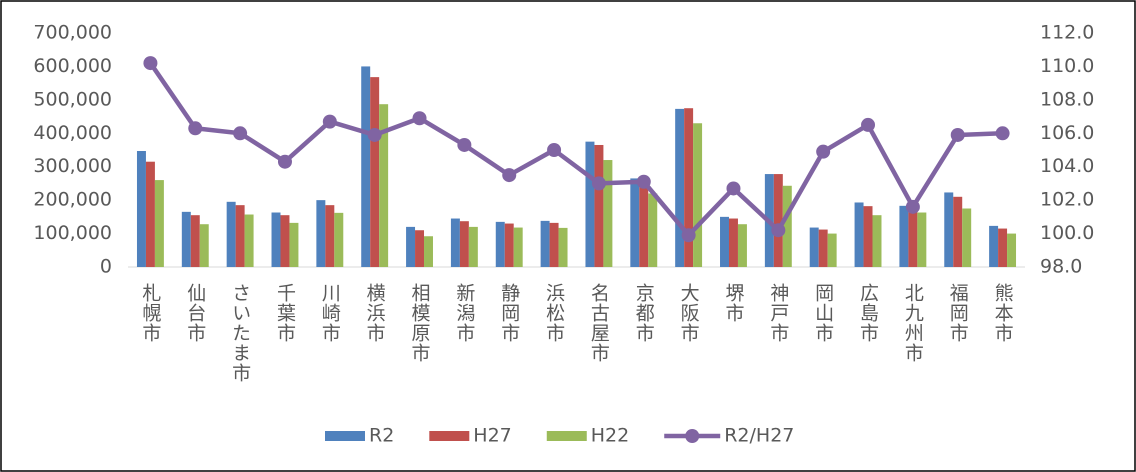 The image size is (1136, 472). I want to click on x-tick-label: 岡山市, so click(823, 313).